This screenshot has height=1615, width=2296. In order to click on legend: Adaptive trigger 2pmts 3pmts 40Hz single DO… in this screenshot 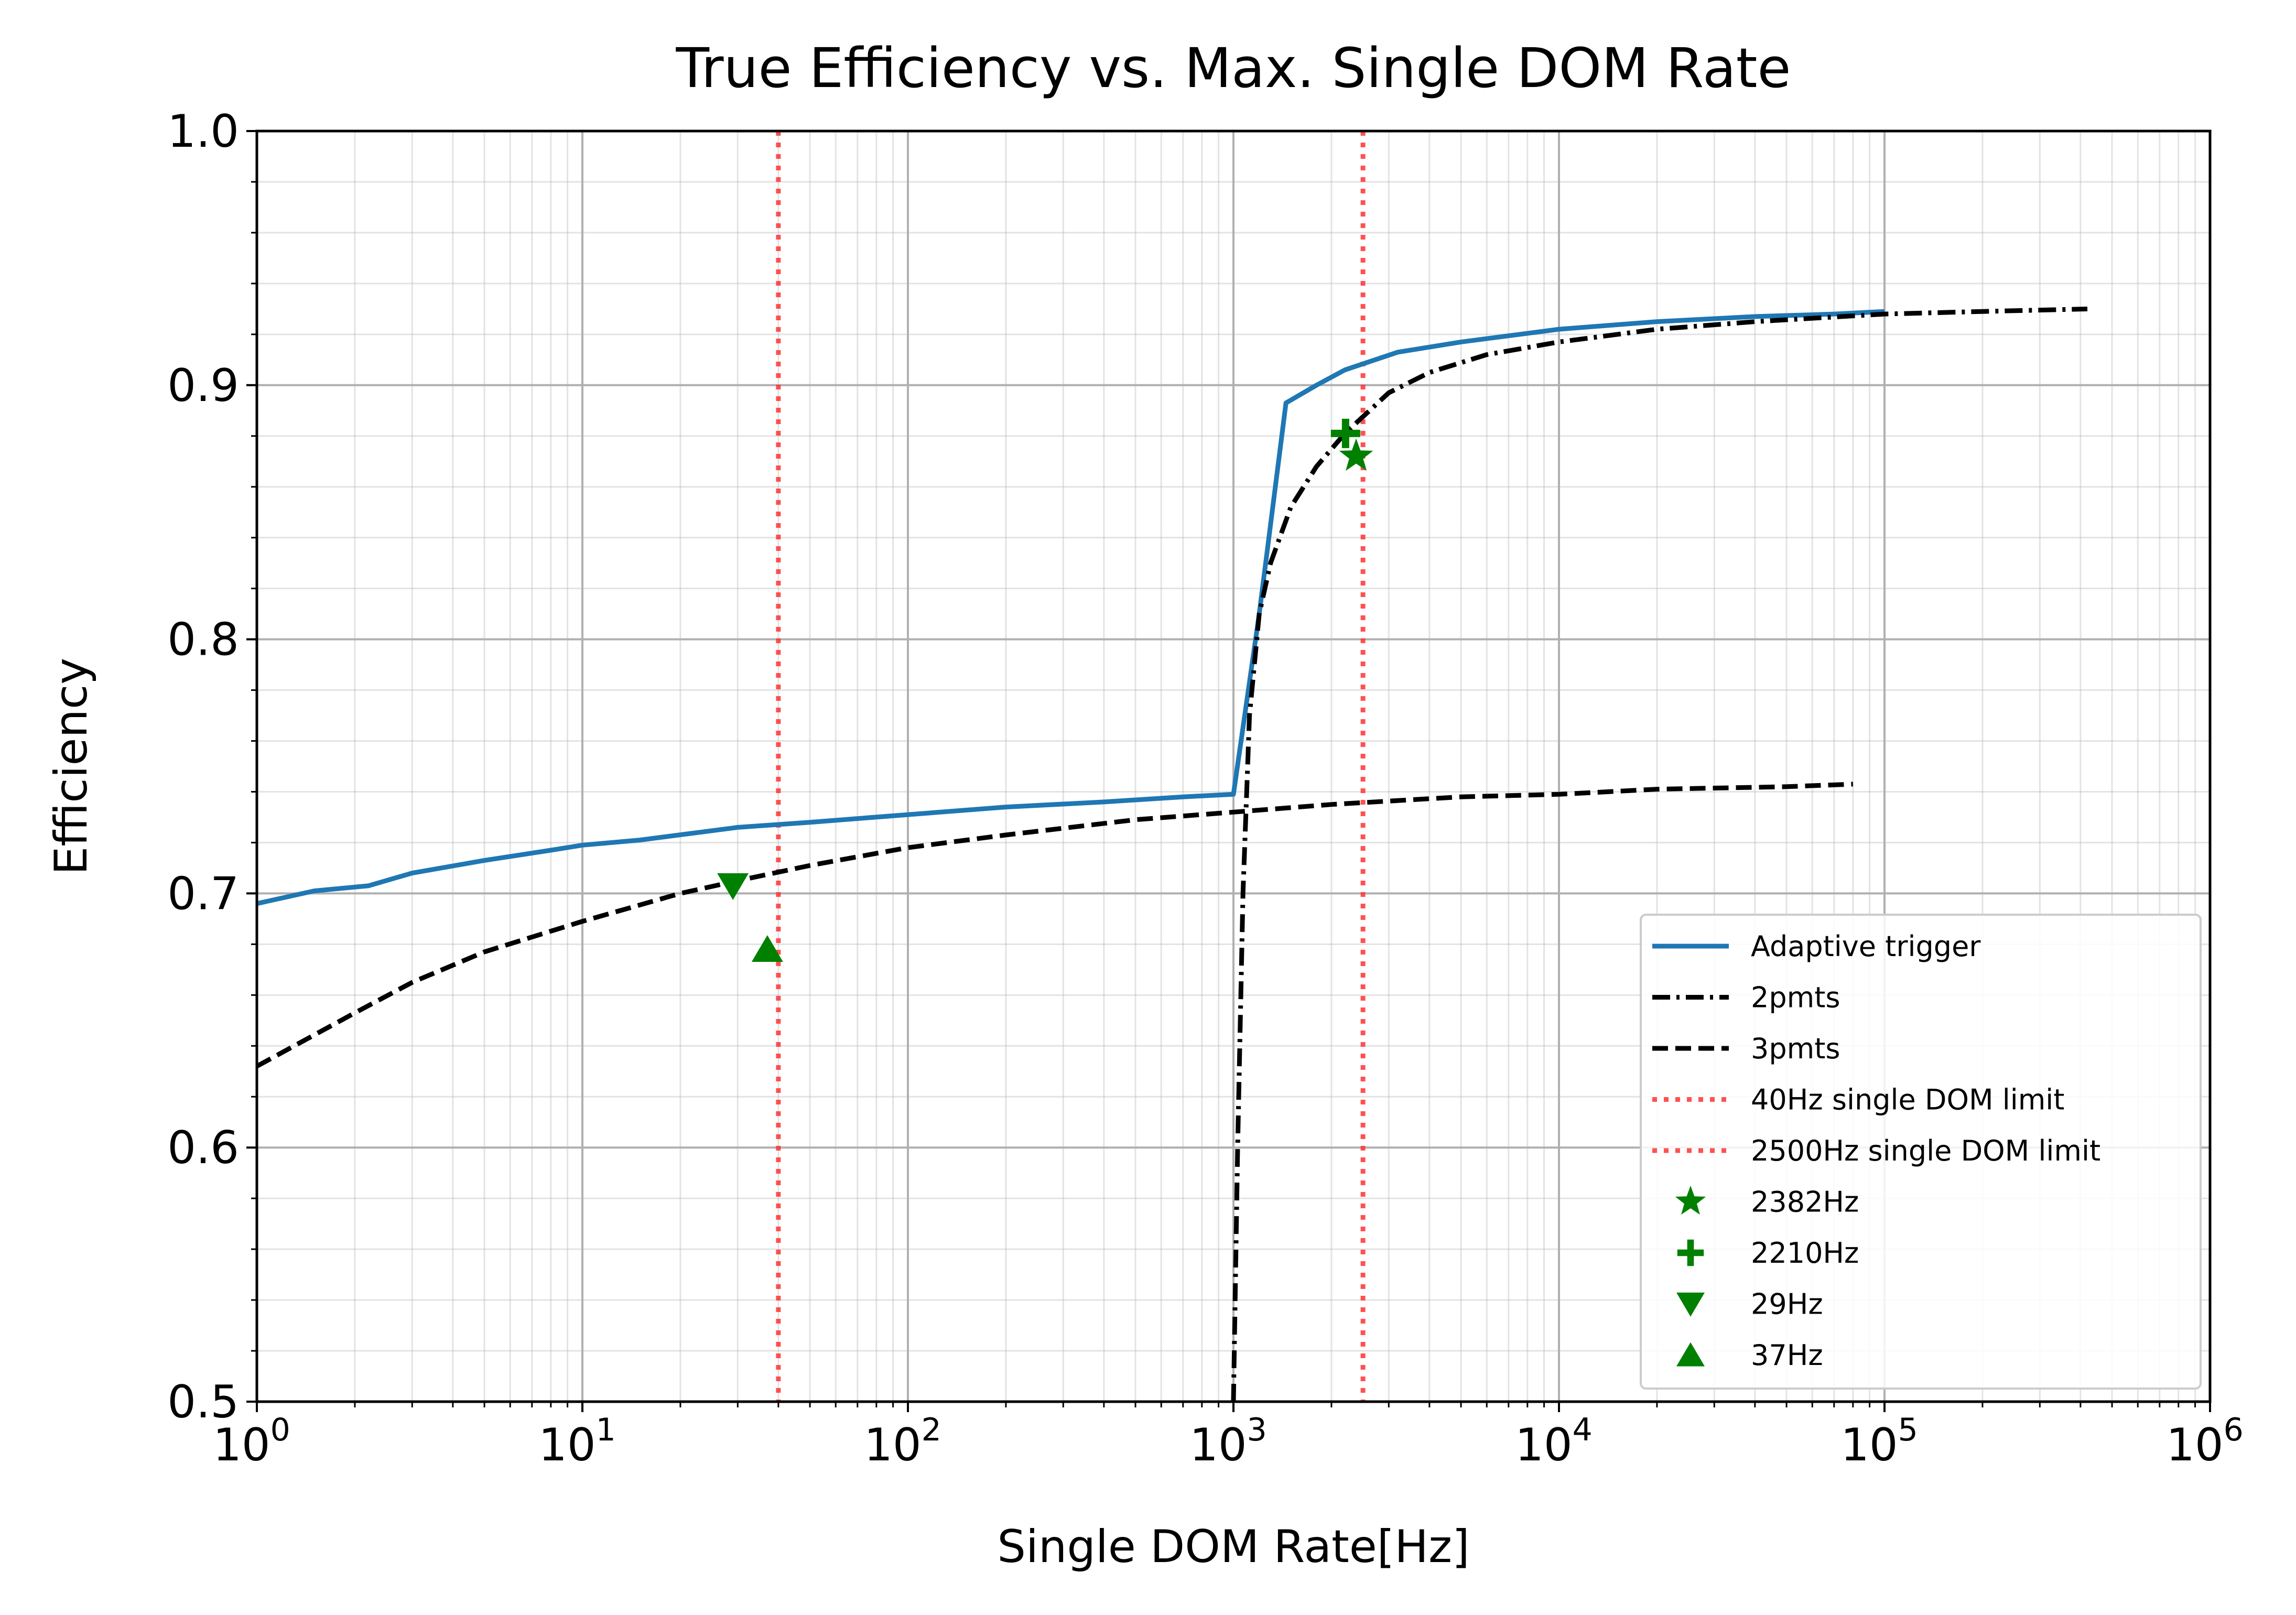, I will do `click(1921, 1152)`.